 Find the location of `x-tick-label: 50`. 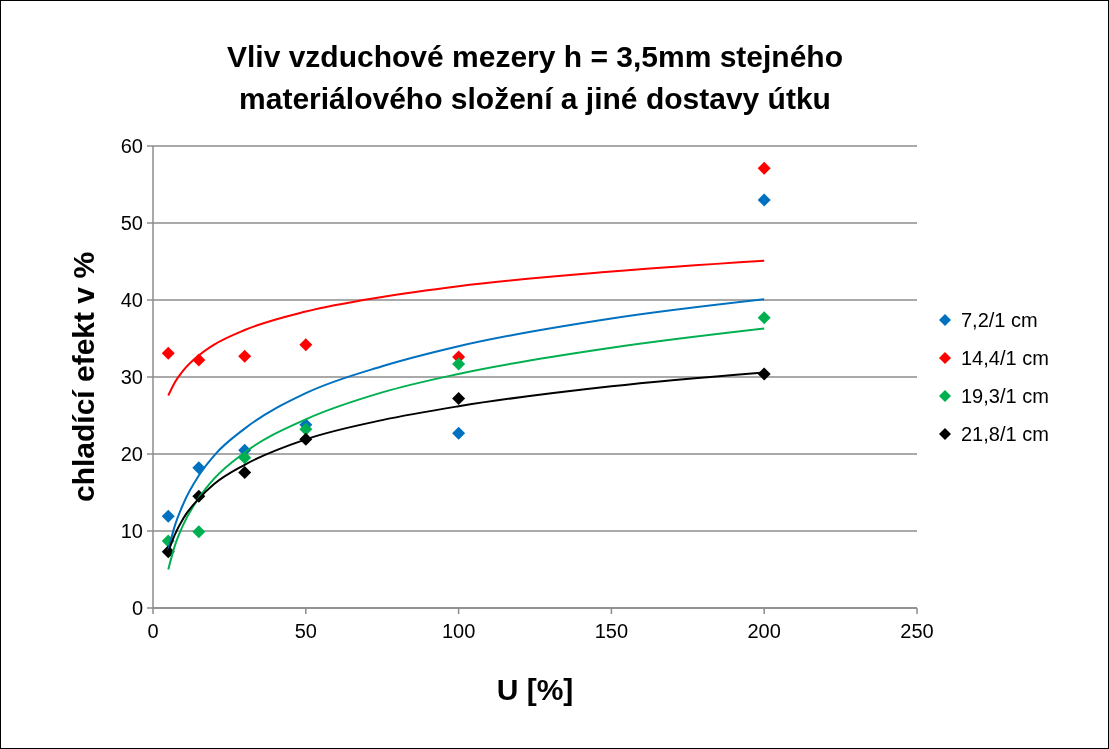

x-tick-label: 50 is located at coordinates (305, 631).